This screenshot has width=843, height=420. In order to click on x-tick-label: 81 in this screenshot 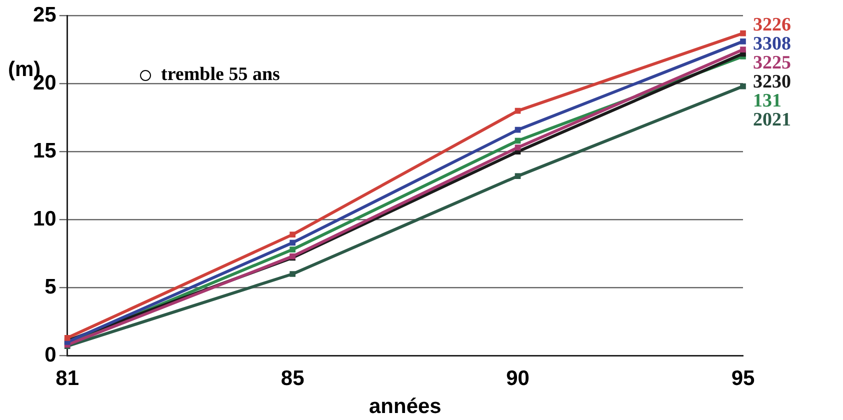, I will do `click(68, 378)`.